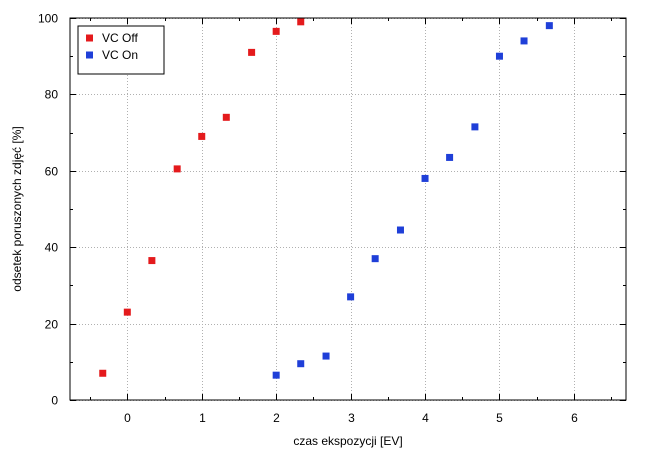 This screenshot has height=455, width=650. I want to click on legend-marker-vc-on, so click(89, 55).